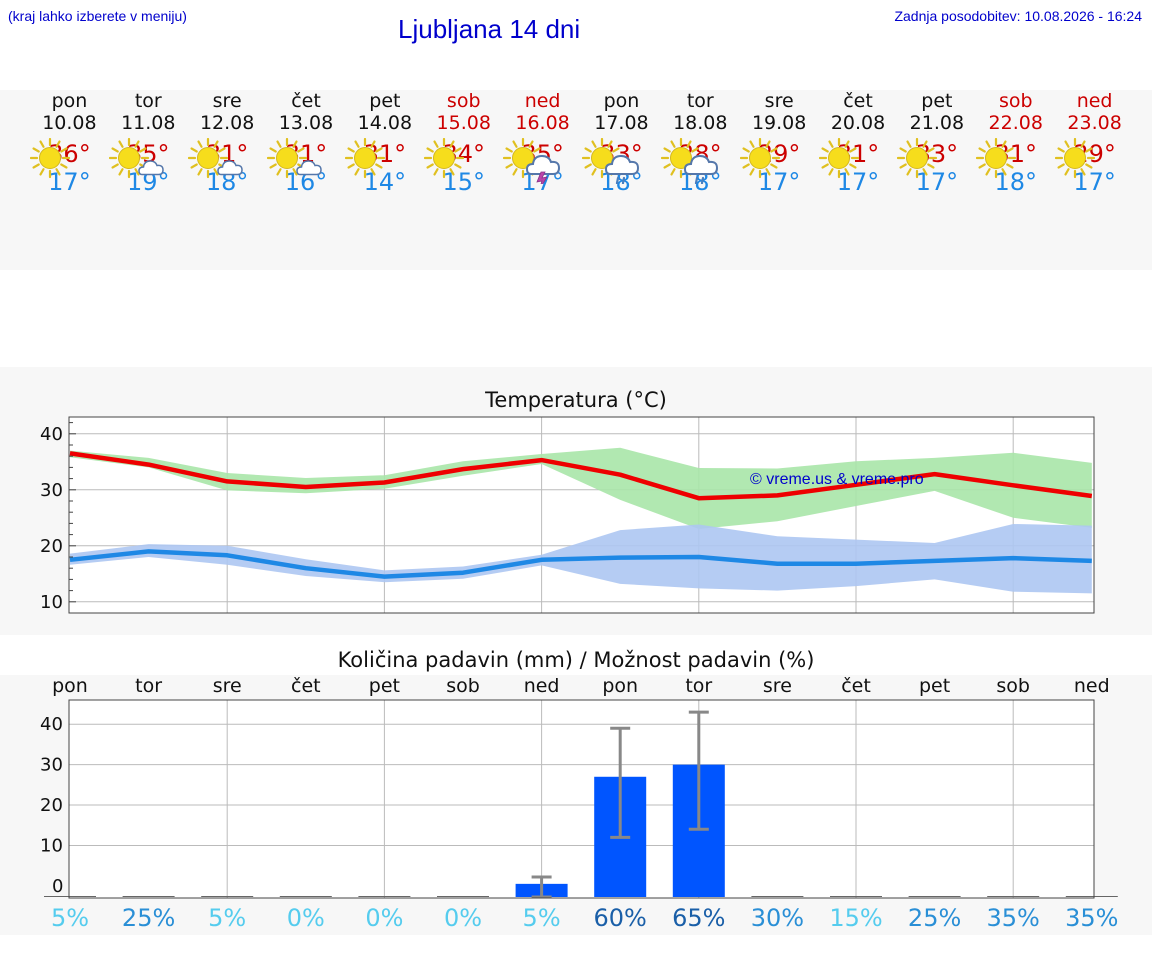  I want to click on day-name: čet, so click(858, 101).